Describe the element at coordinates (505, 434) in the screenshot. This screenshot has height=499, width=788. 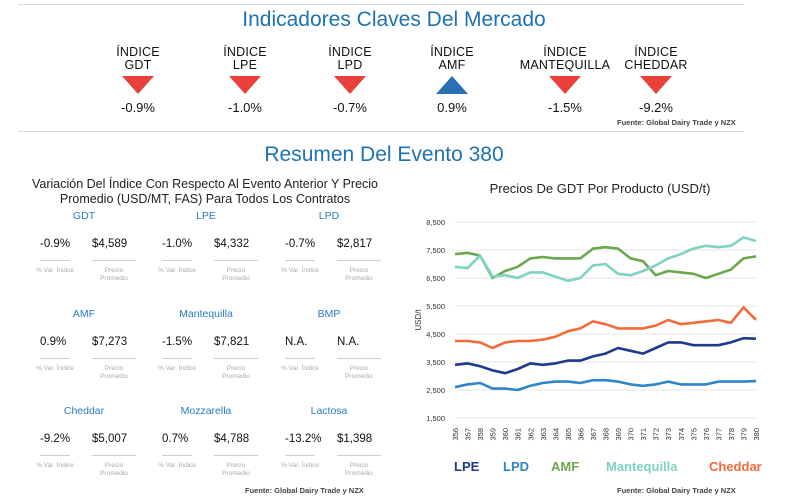
I see `x-tick-label: 360` at that location.